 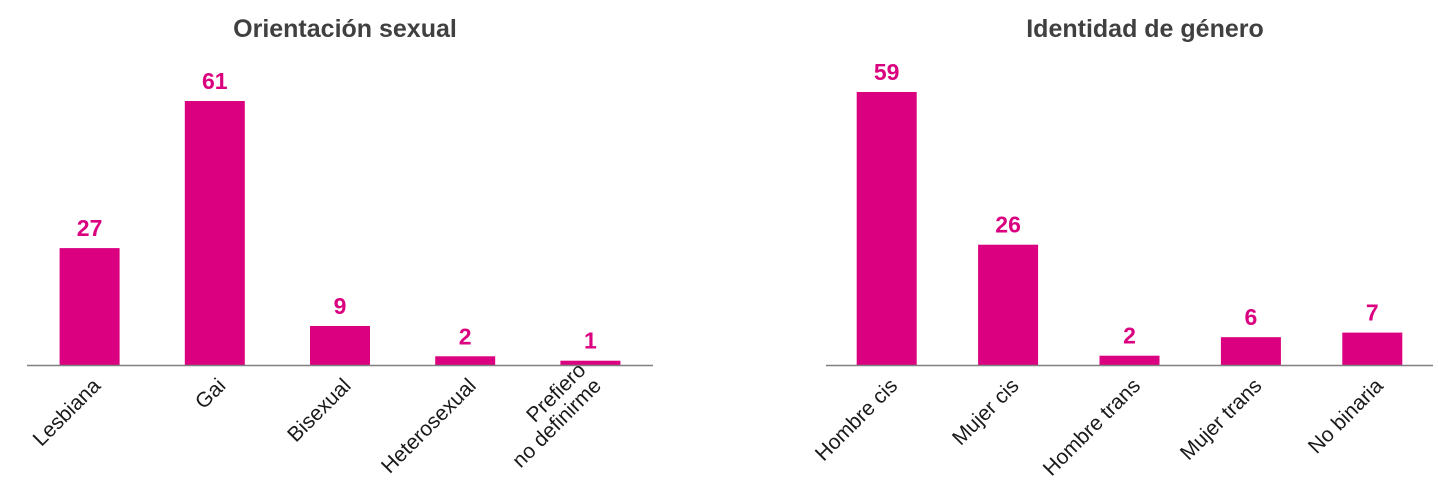 What do you see at coordinates (340, 345) in the screenshot?
I see `bar-bisexual` at bounding box center [340, 345].